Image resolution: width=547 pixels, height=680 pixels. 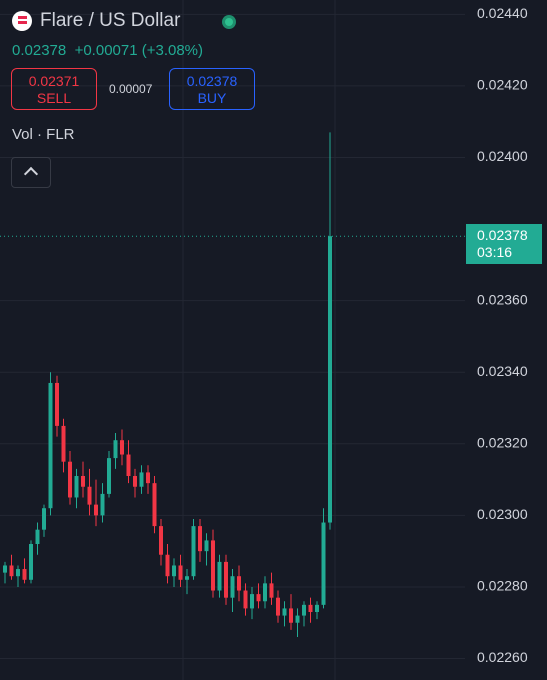 What do you see at coordinates (139, 50) in the screenshot?
I see `change: +0.00071 (+3.08%)` at bounding box center [139, 50].